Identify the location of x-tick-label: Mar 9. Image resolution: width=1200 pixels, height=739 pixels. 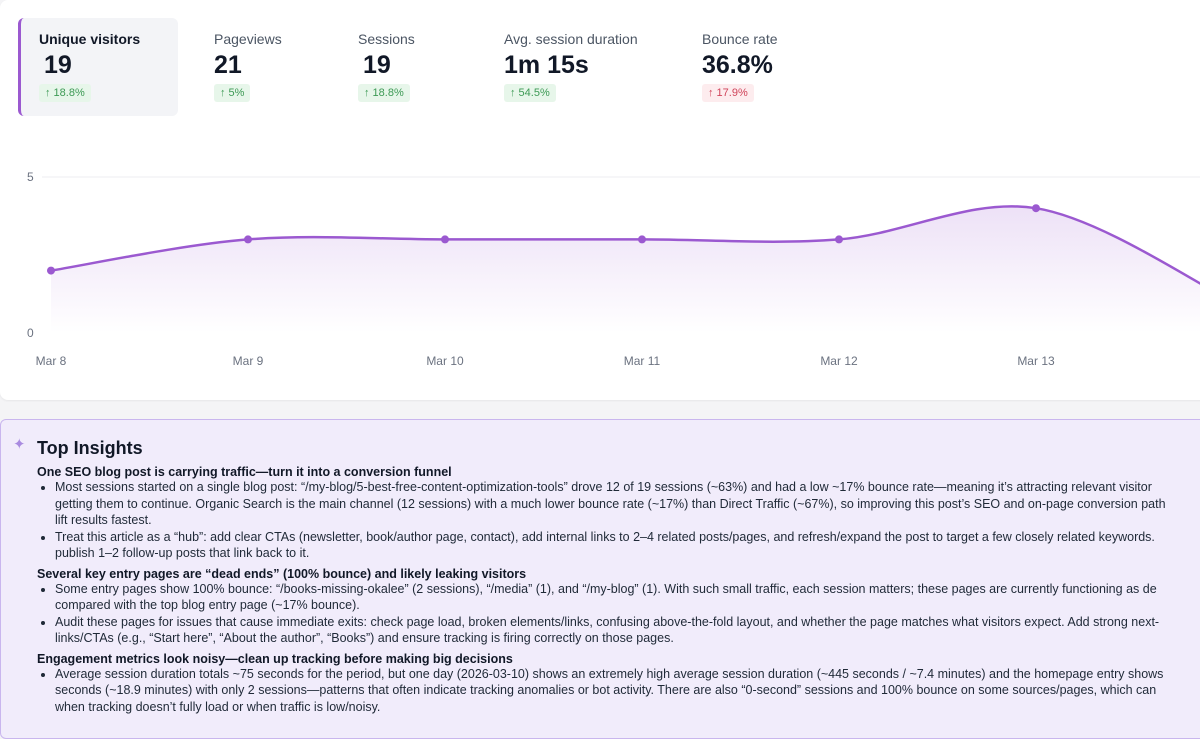
(248, 361).